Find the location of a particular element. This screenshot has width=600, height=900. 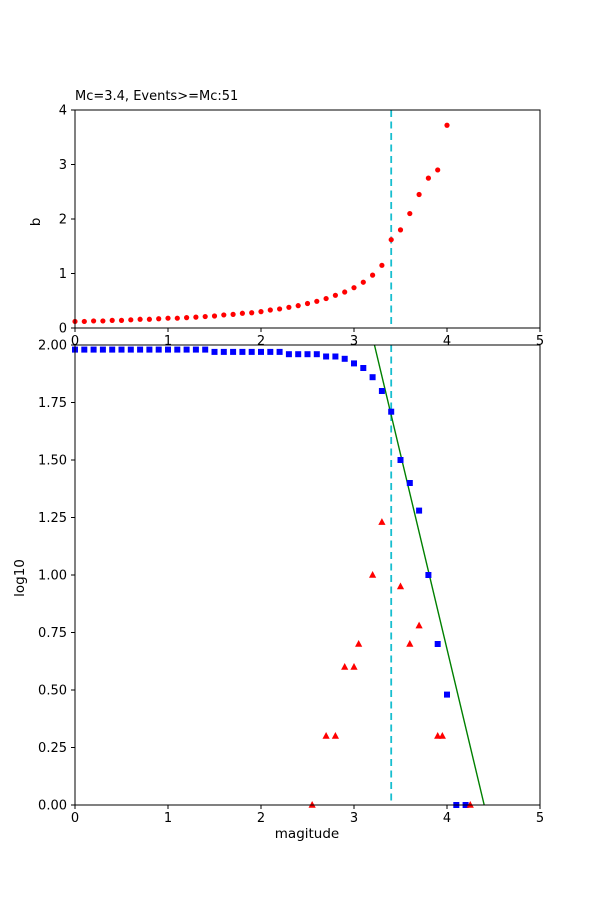

y-tick-label: 1 is located at coordinates (63, 274).